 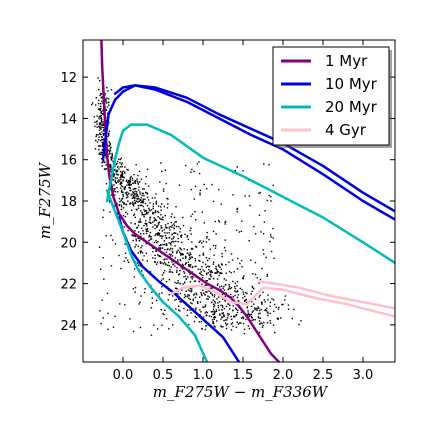 I want to click on y-tick-label: 24, so click(x=68, y=326).